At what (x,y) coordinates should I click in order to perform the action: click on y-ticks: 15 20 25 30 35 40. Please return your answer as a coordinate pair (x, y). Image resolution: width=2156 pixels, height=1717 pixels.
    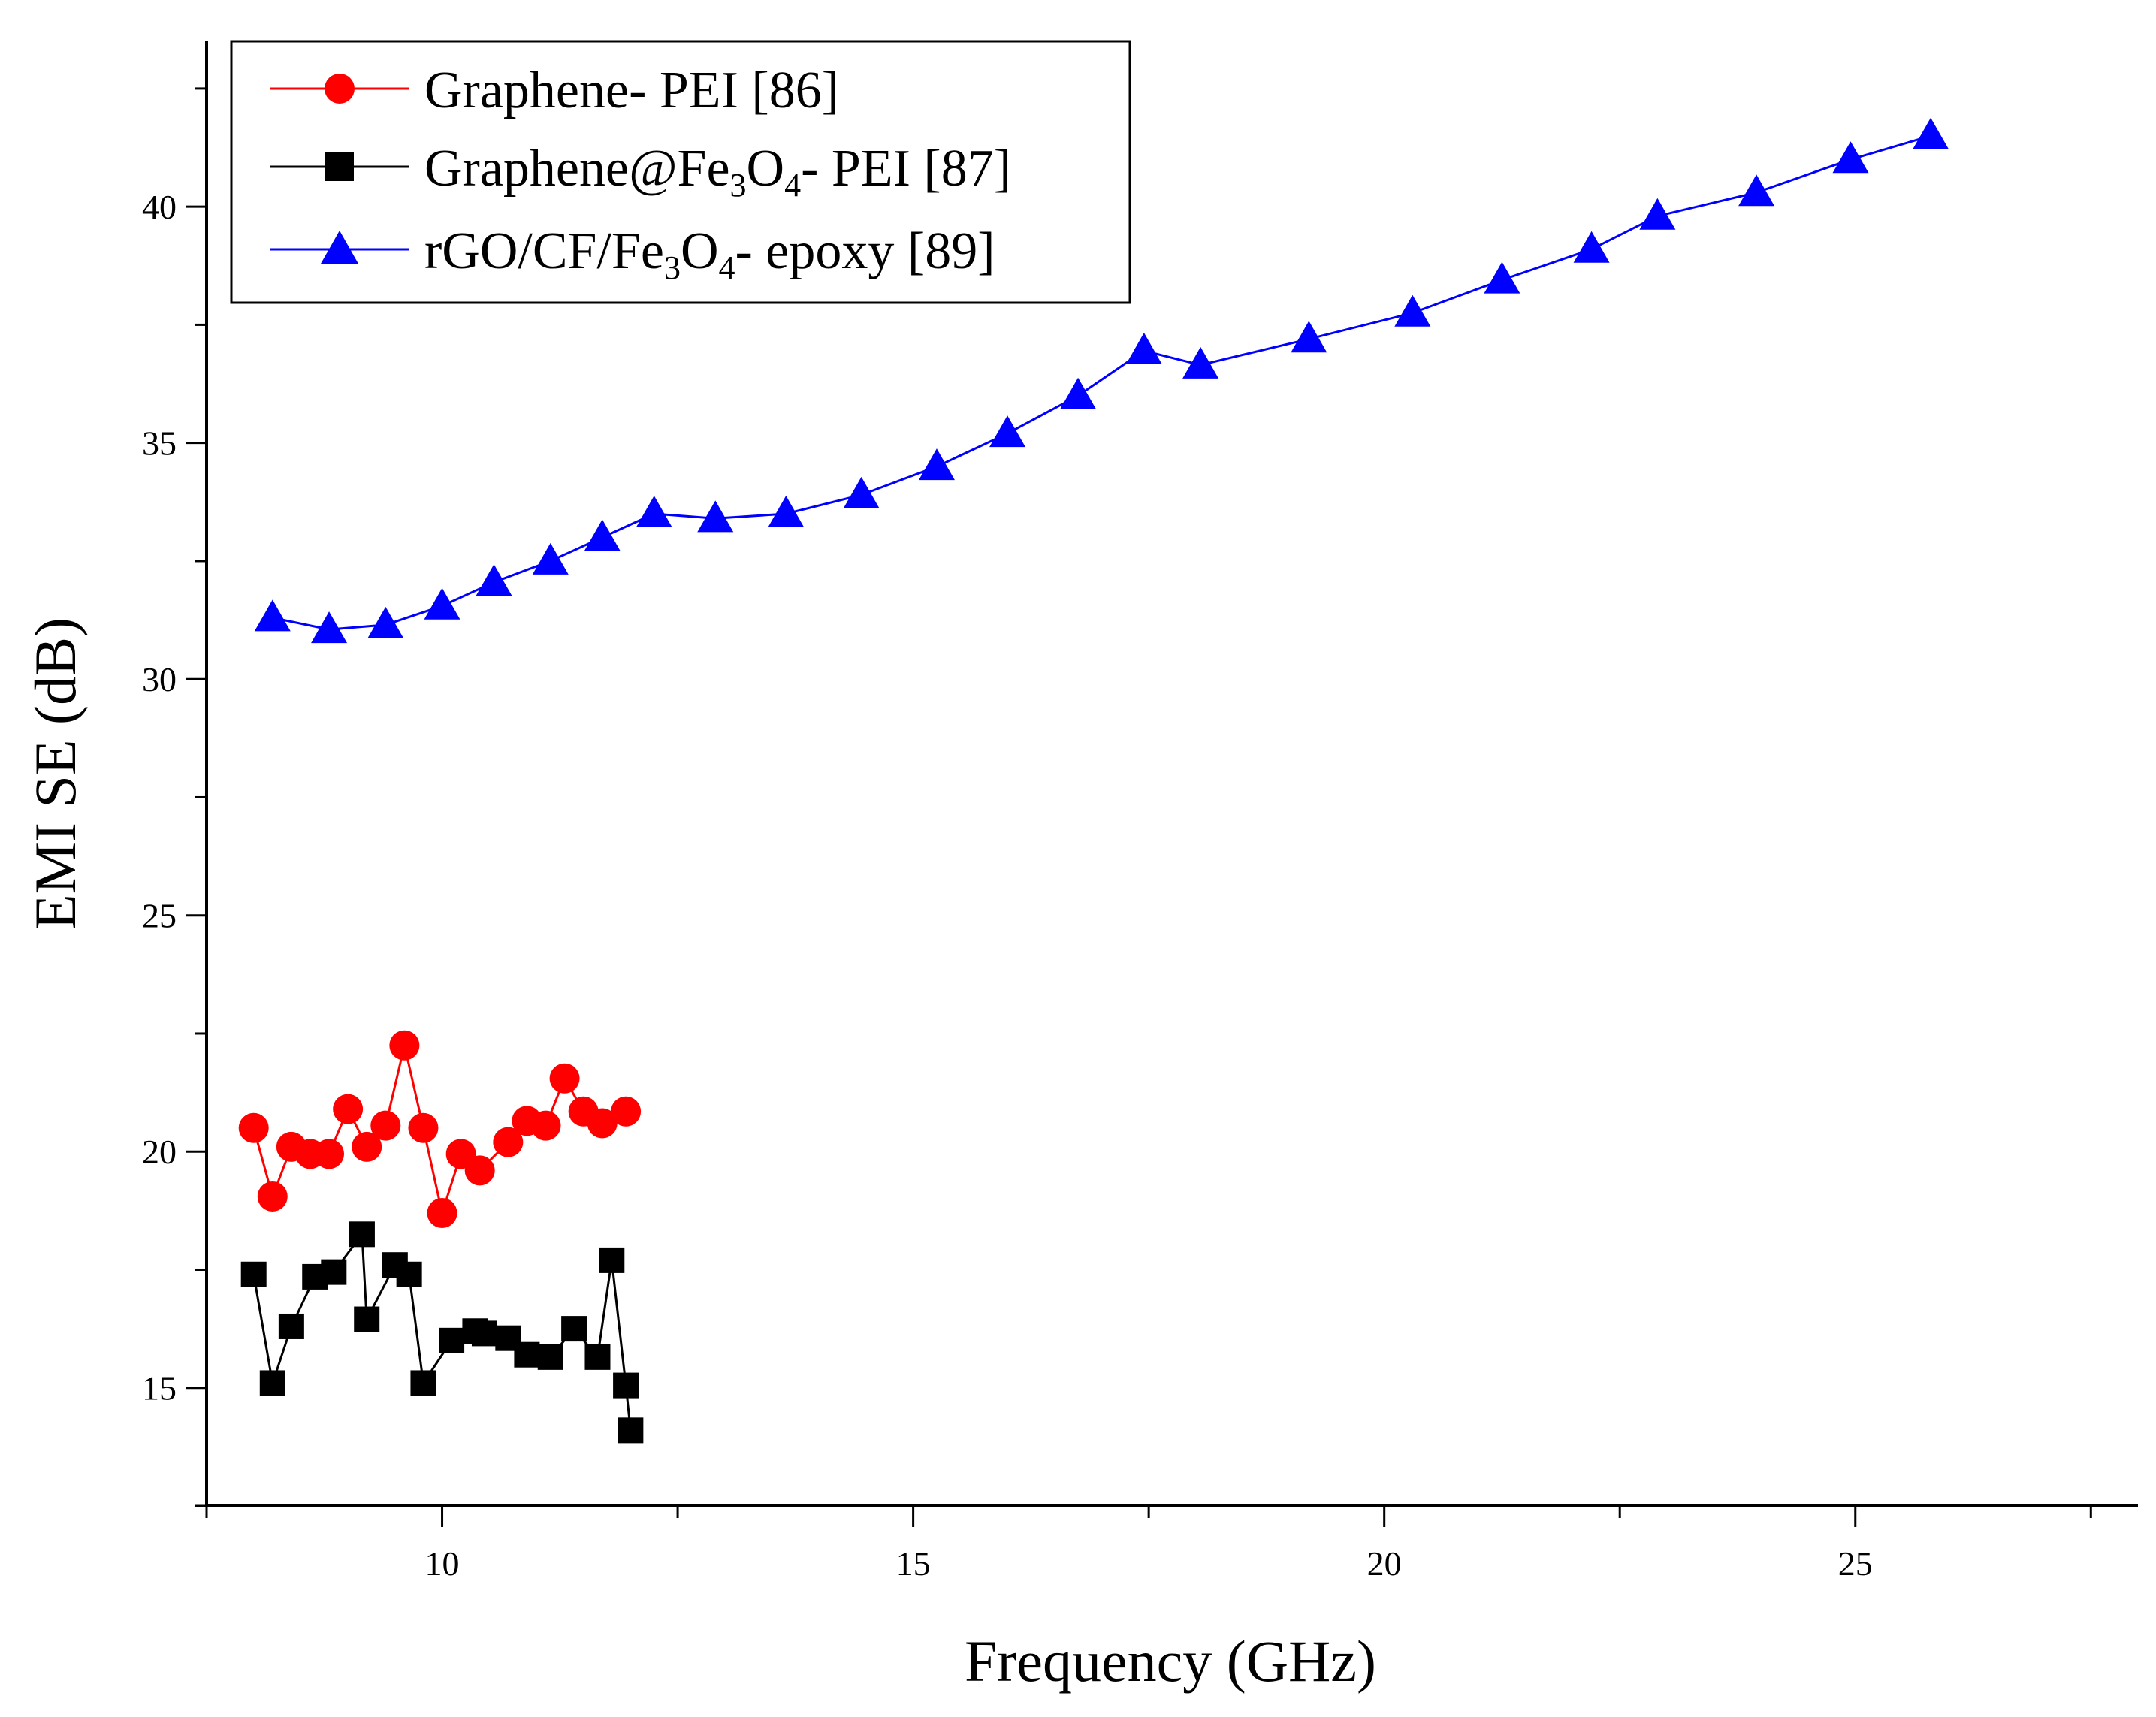
    Looking at the image, I should click on (174, 797).